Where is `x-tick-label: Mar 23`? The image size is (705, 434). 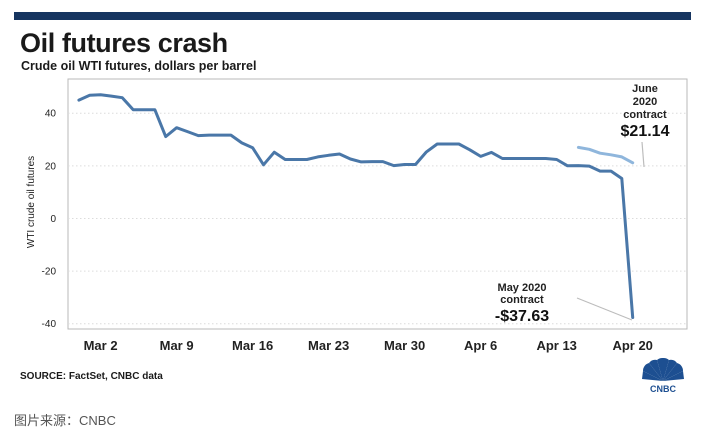 x-tick-label: Mar 23 is located at coordinates (328, 345).